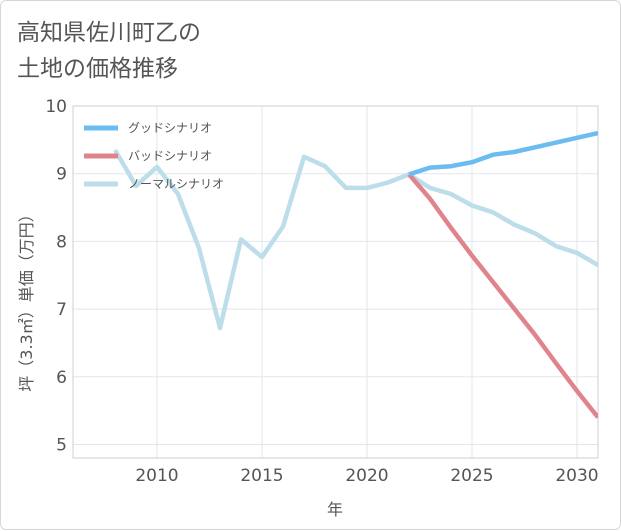 This screenshot has height=531, width=621. What do you see at coordinates (261, 476) in the screenshot?
I see `x-tick-label: 2015` at bounding box center [261, 476].